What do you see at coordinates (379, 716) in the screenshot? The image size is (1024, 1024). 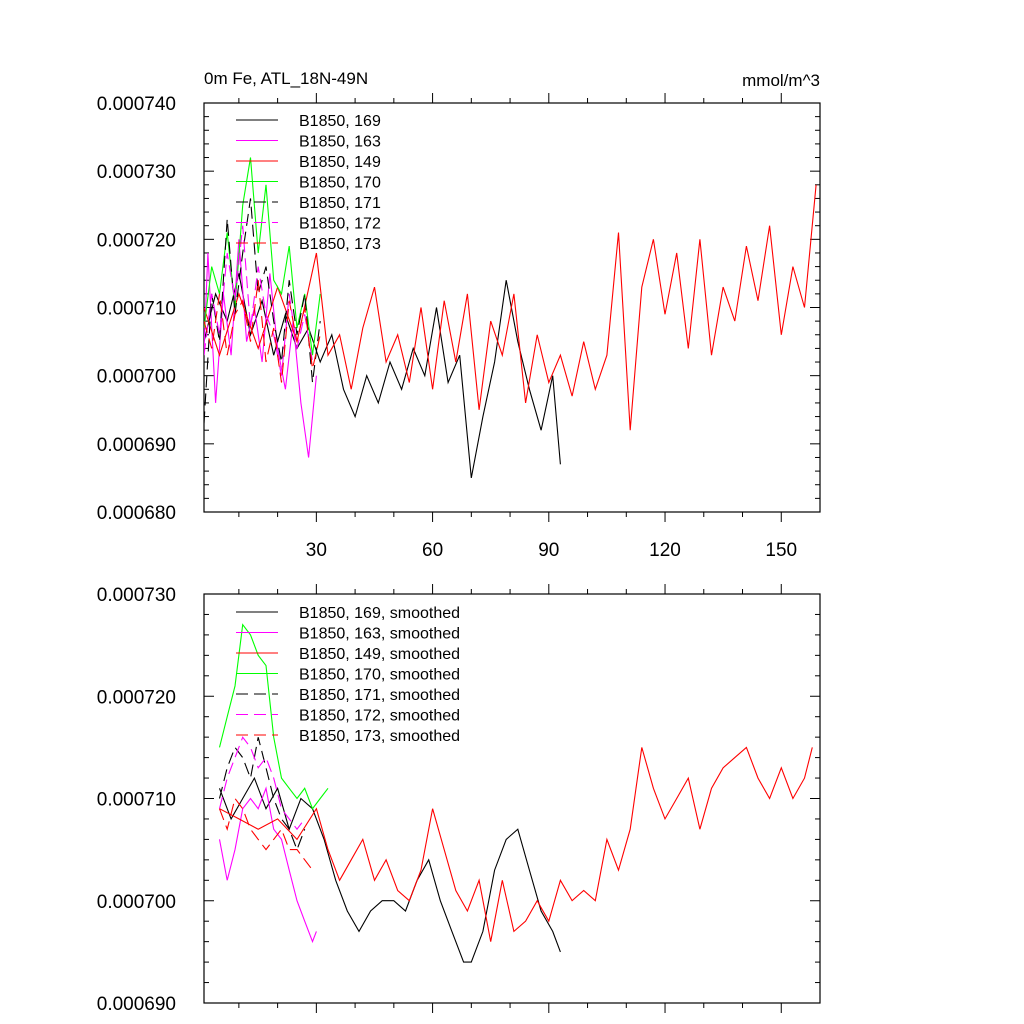 I see `legend-entry: B1850, 172, smoothed` at bounding box center [379, 716].